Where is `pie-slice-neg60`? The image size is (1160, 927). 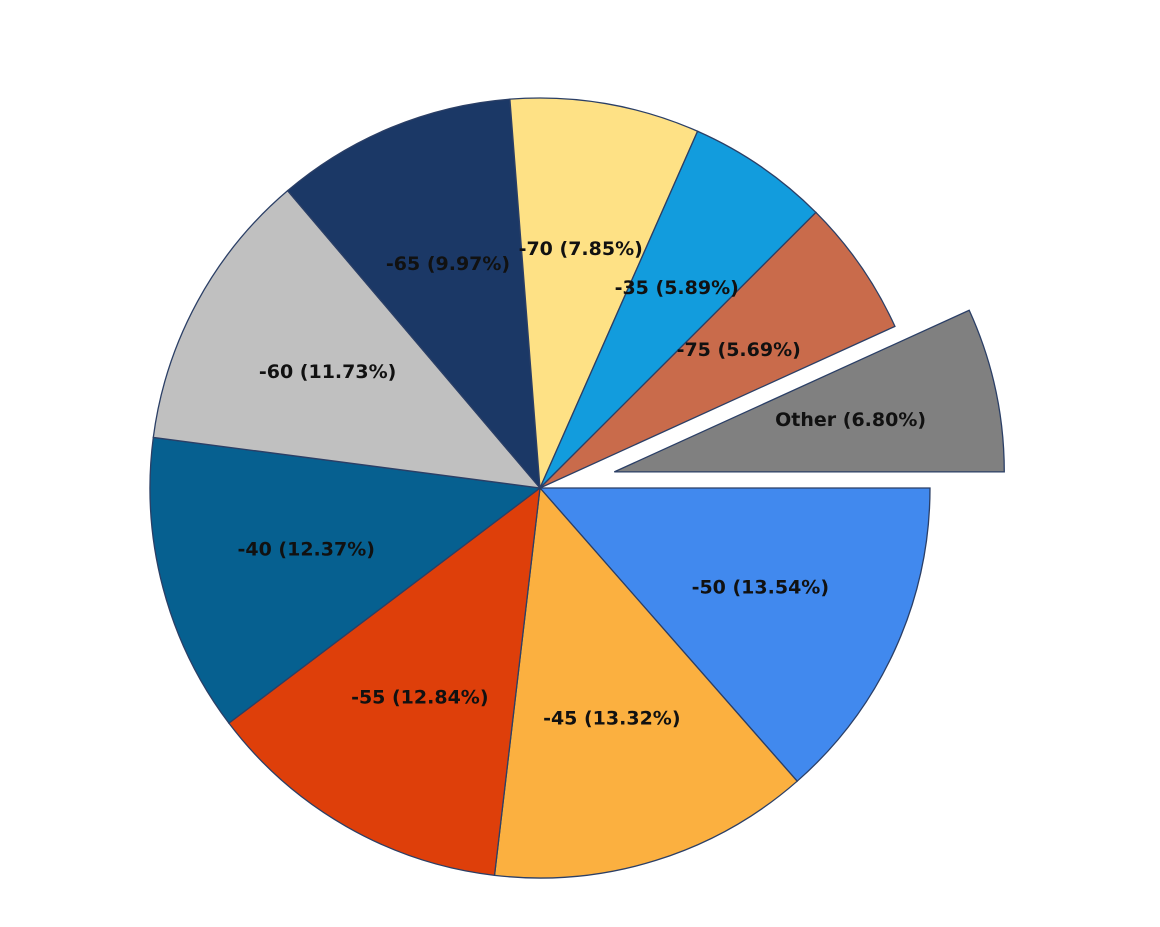
pie-slice-neg60 is located at coordinates (347, 339).